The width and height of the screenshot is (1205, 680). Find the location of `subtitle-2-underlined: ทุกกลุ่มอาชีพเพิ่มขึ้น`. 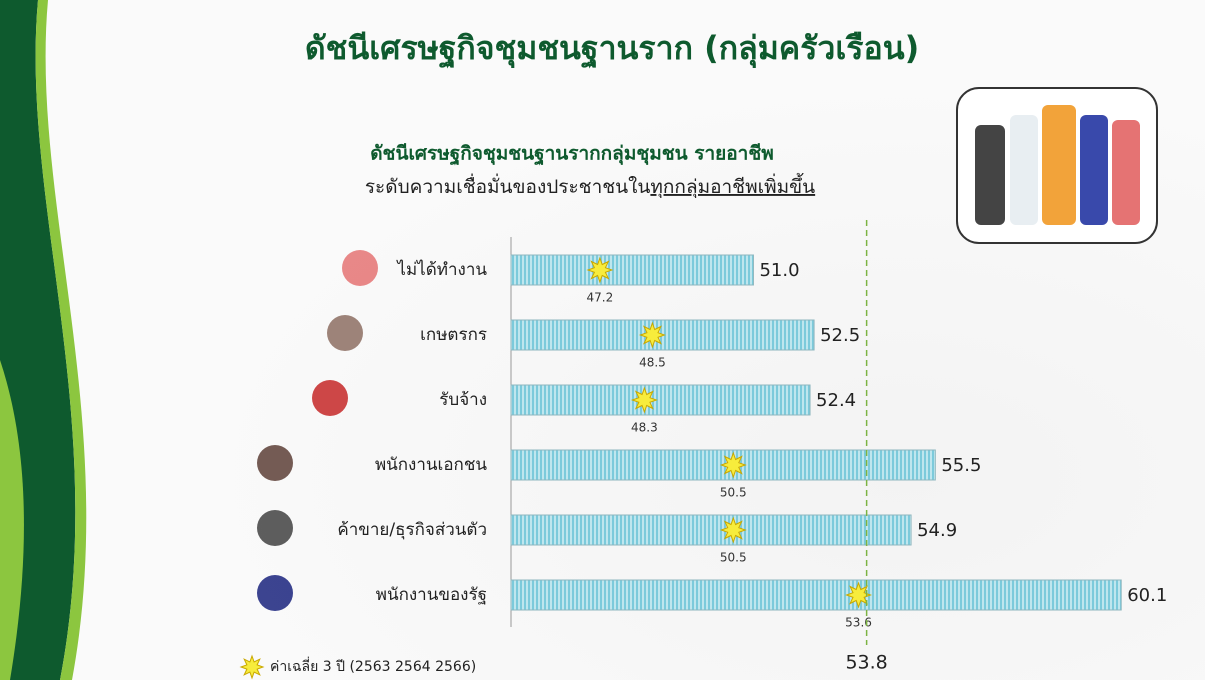

subtitle-2-underlined: ทุกกลุ่มอาชีพเพิ่มขึ้น is located at coordinates (732, 186).